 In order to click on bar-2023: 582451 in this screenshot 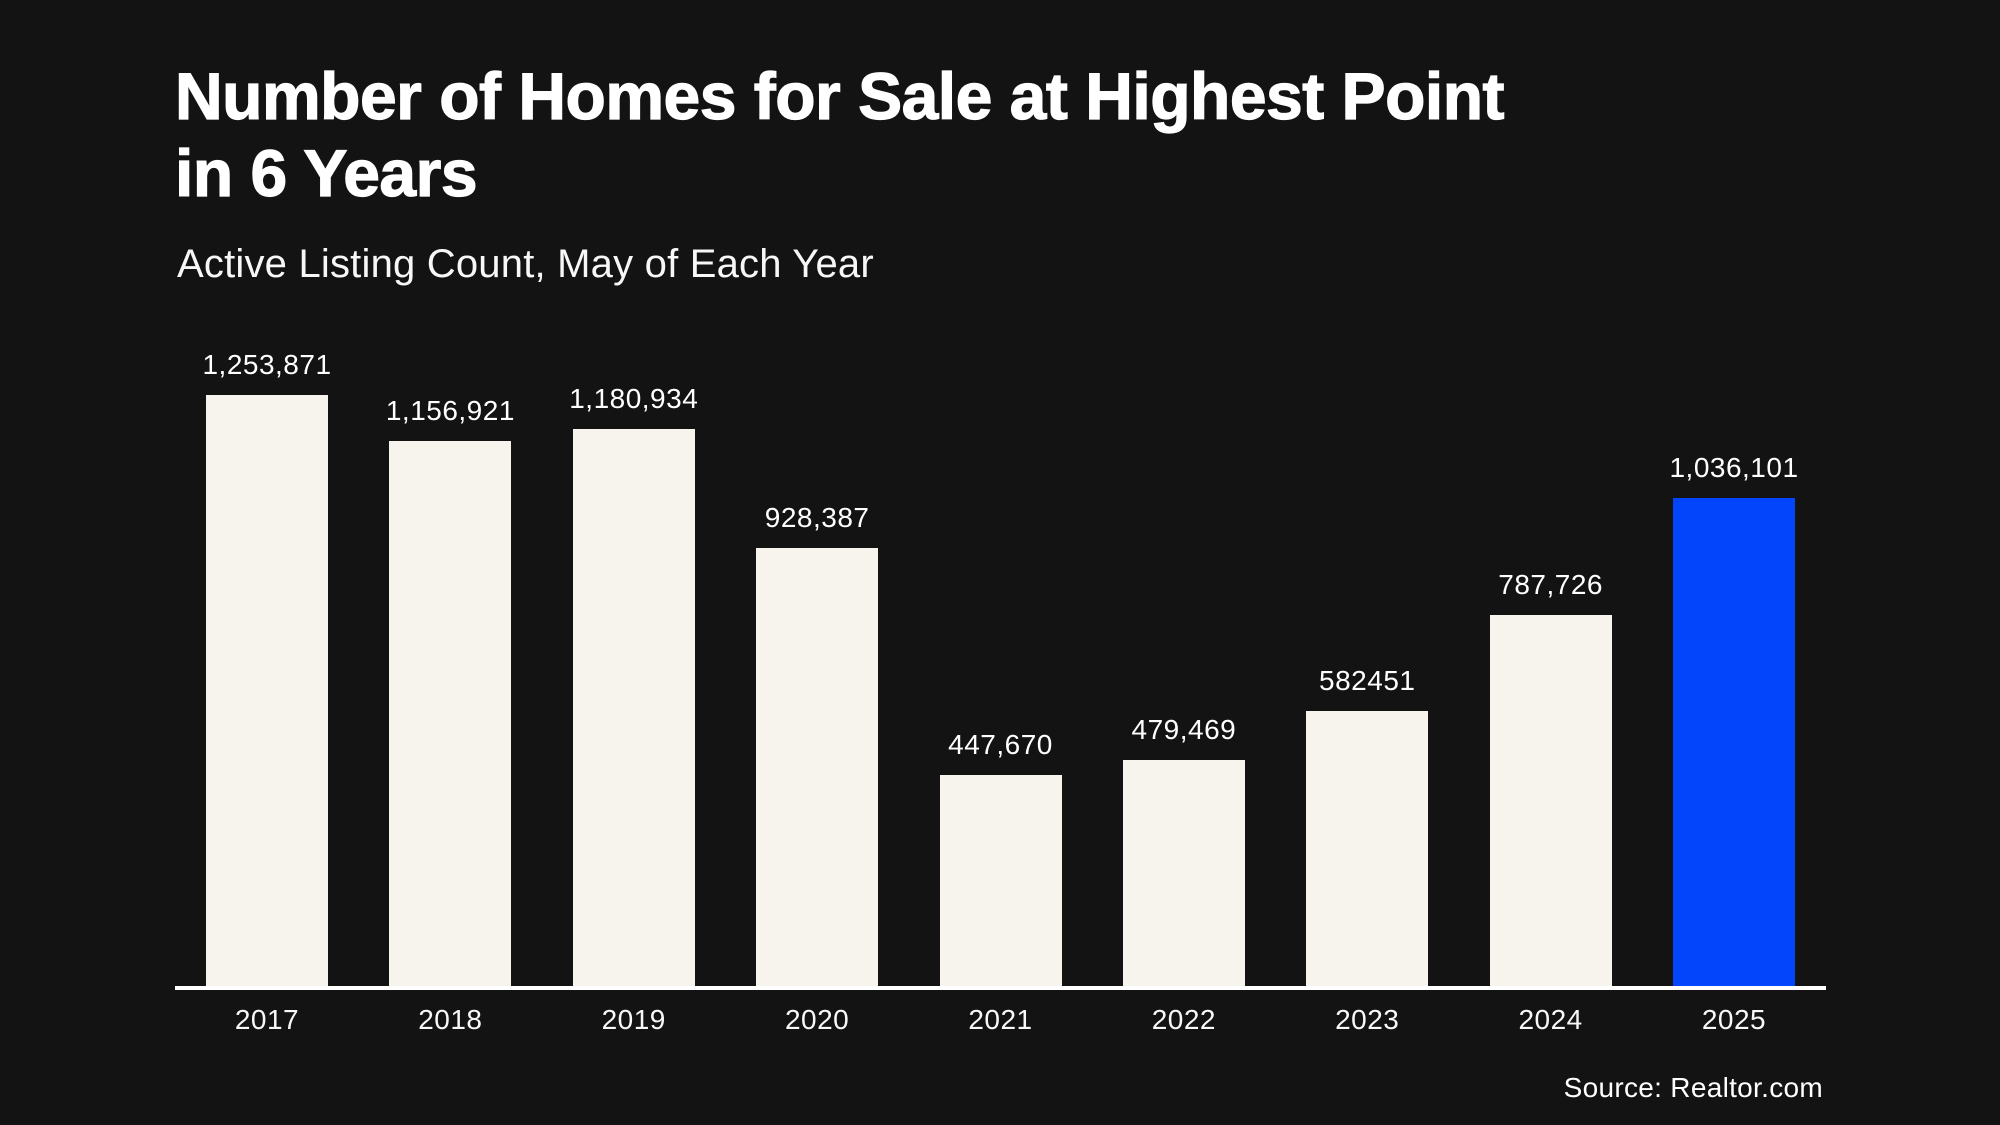, I will do `click(1367, 825)`.